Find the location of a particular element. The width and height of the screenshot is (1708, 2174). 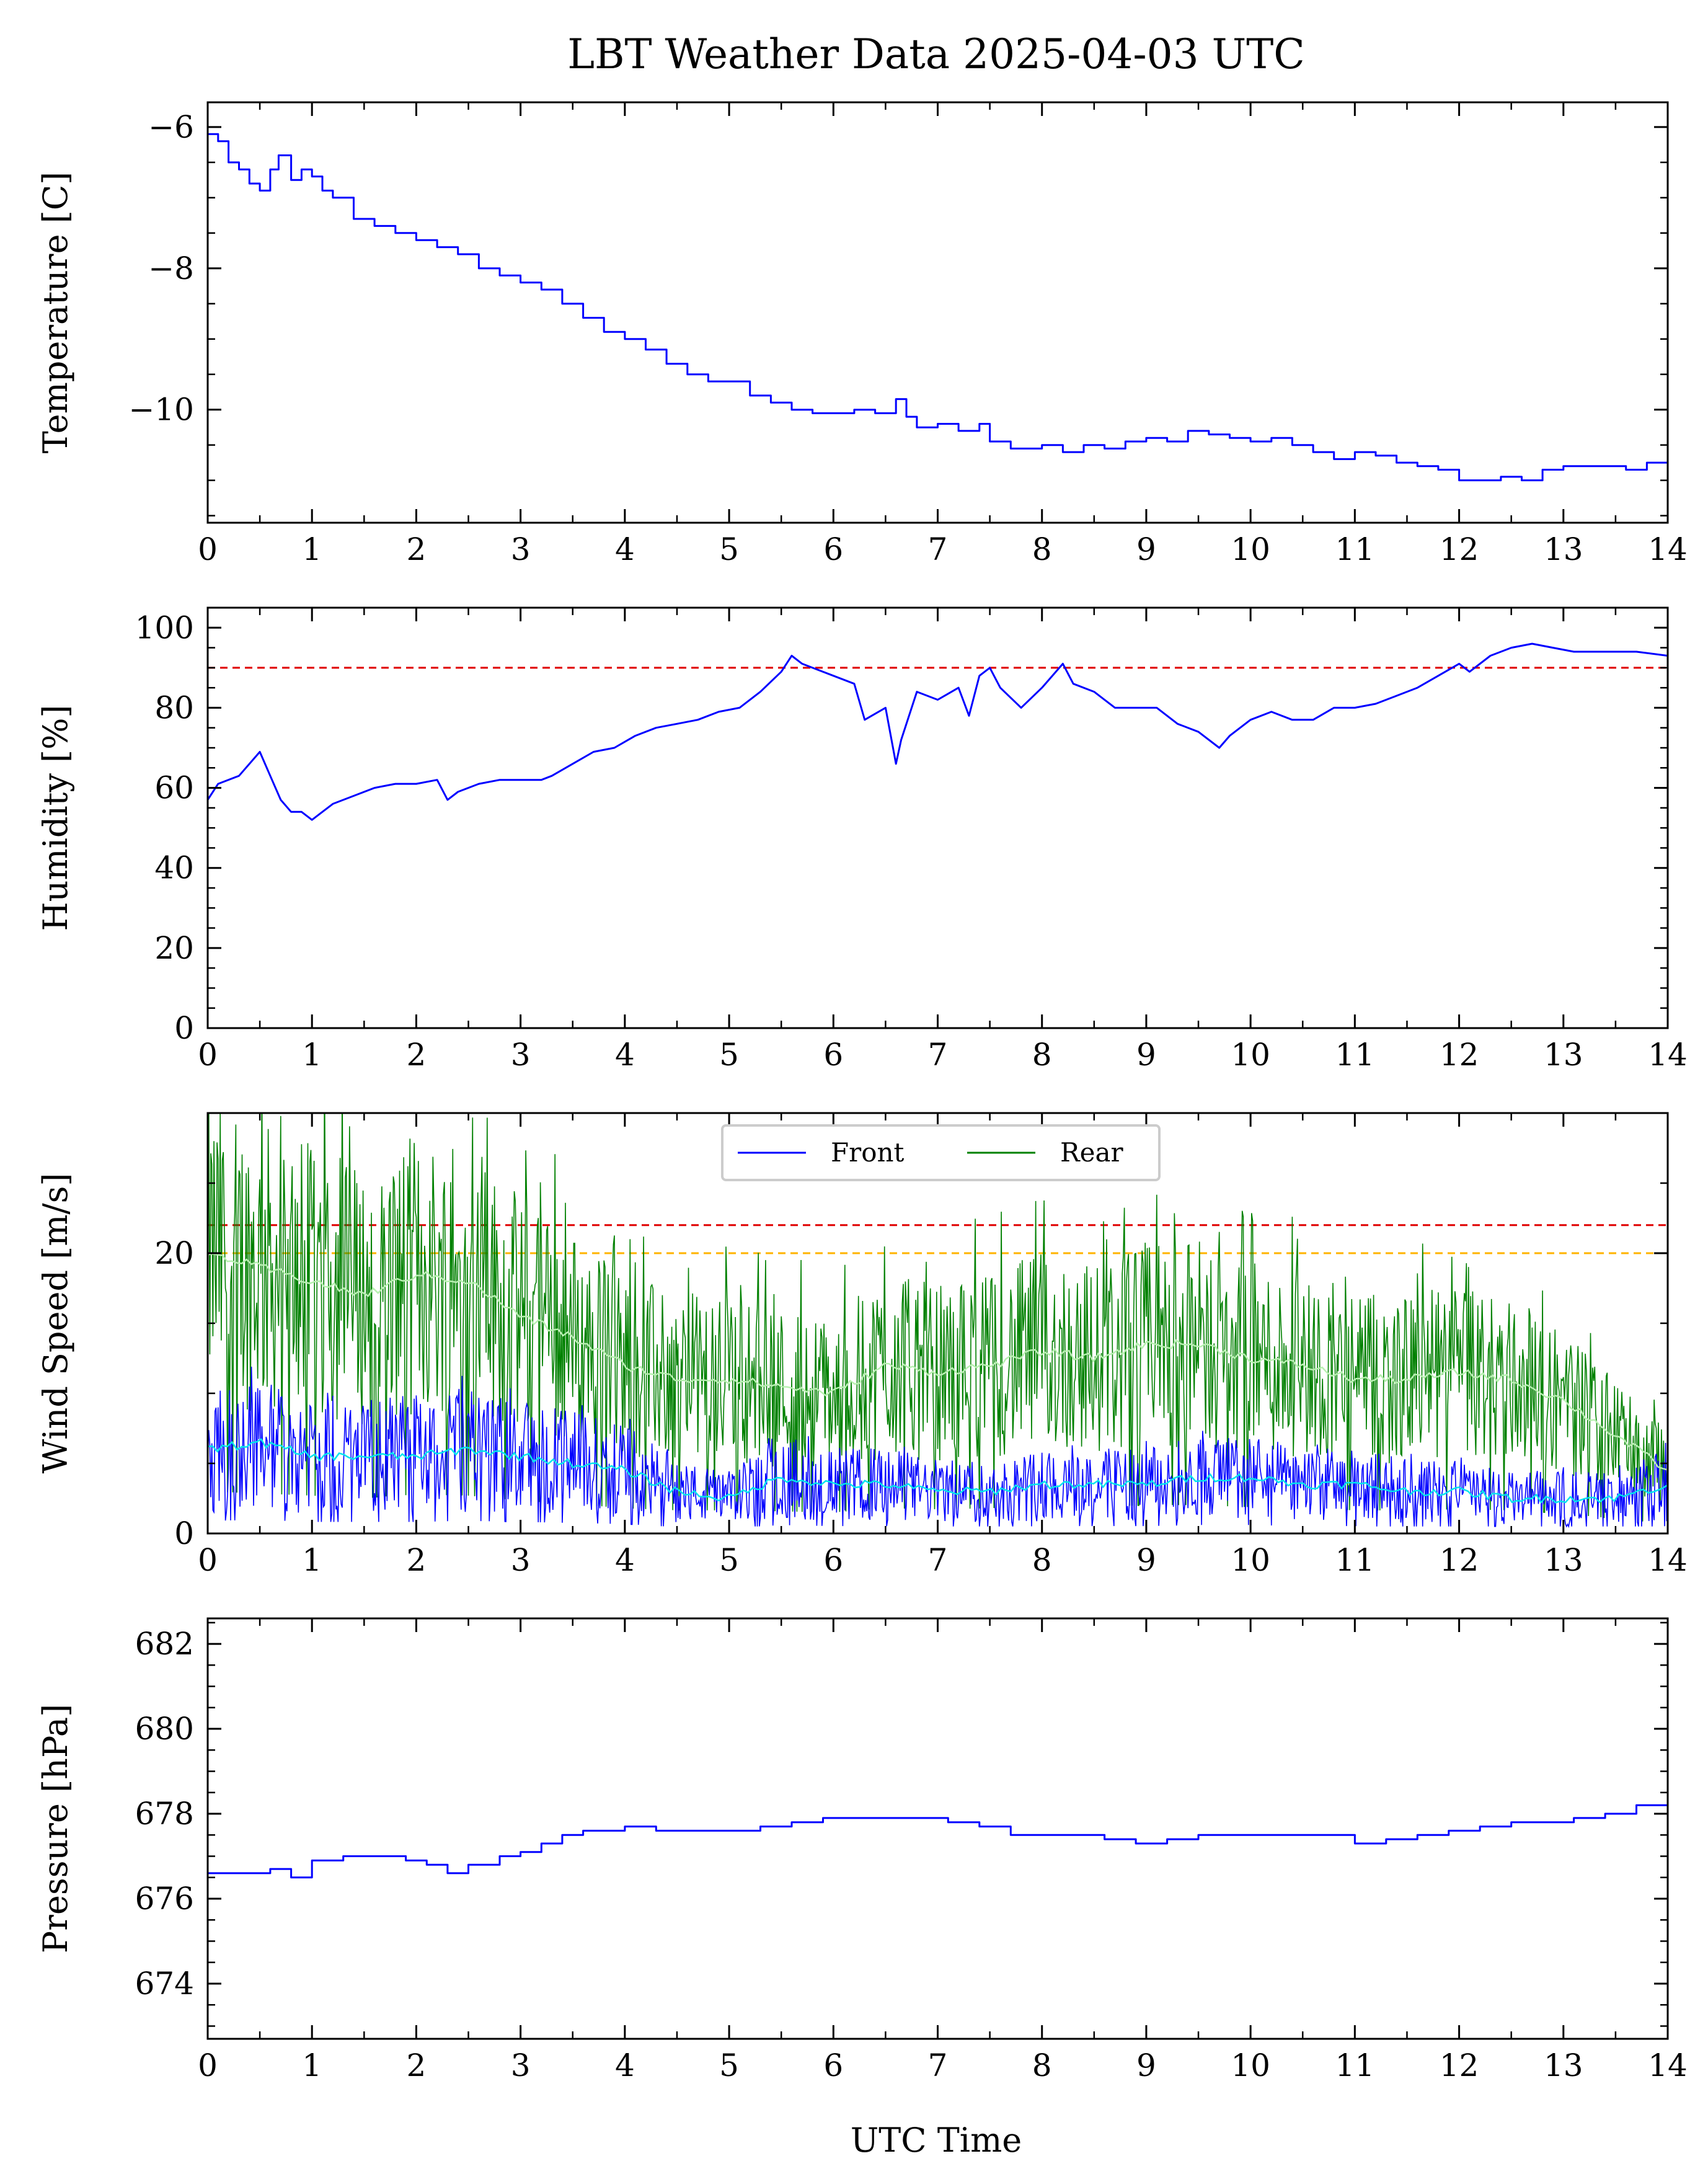

pressure-y-axis-label: Pressure [hPa] is located at coordinates (55, 1828).